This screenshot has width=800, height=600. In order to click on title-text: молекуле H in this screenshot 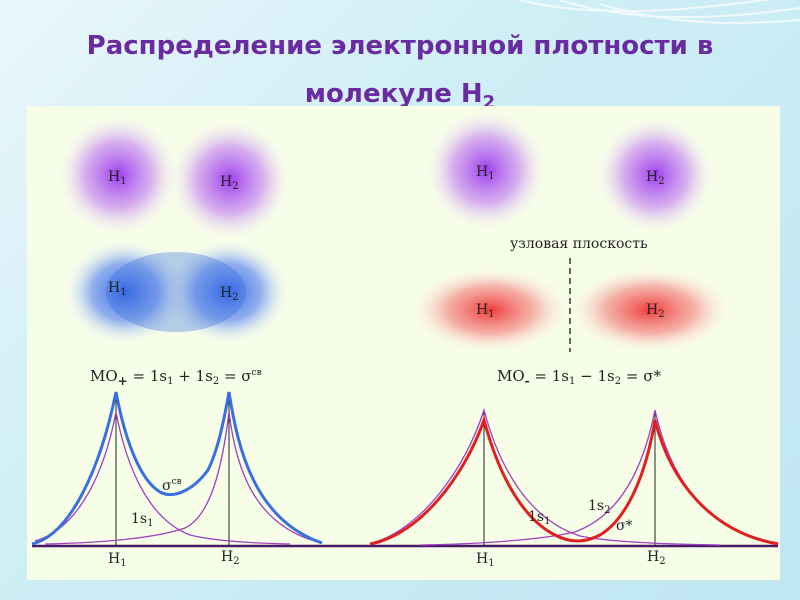, I will do `click(393, 94)`.